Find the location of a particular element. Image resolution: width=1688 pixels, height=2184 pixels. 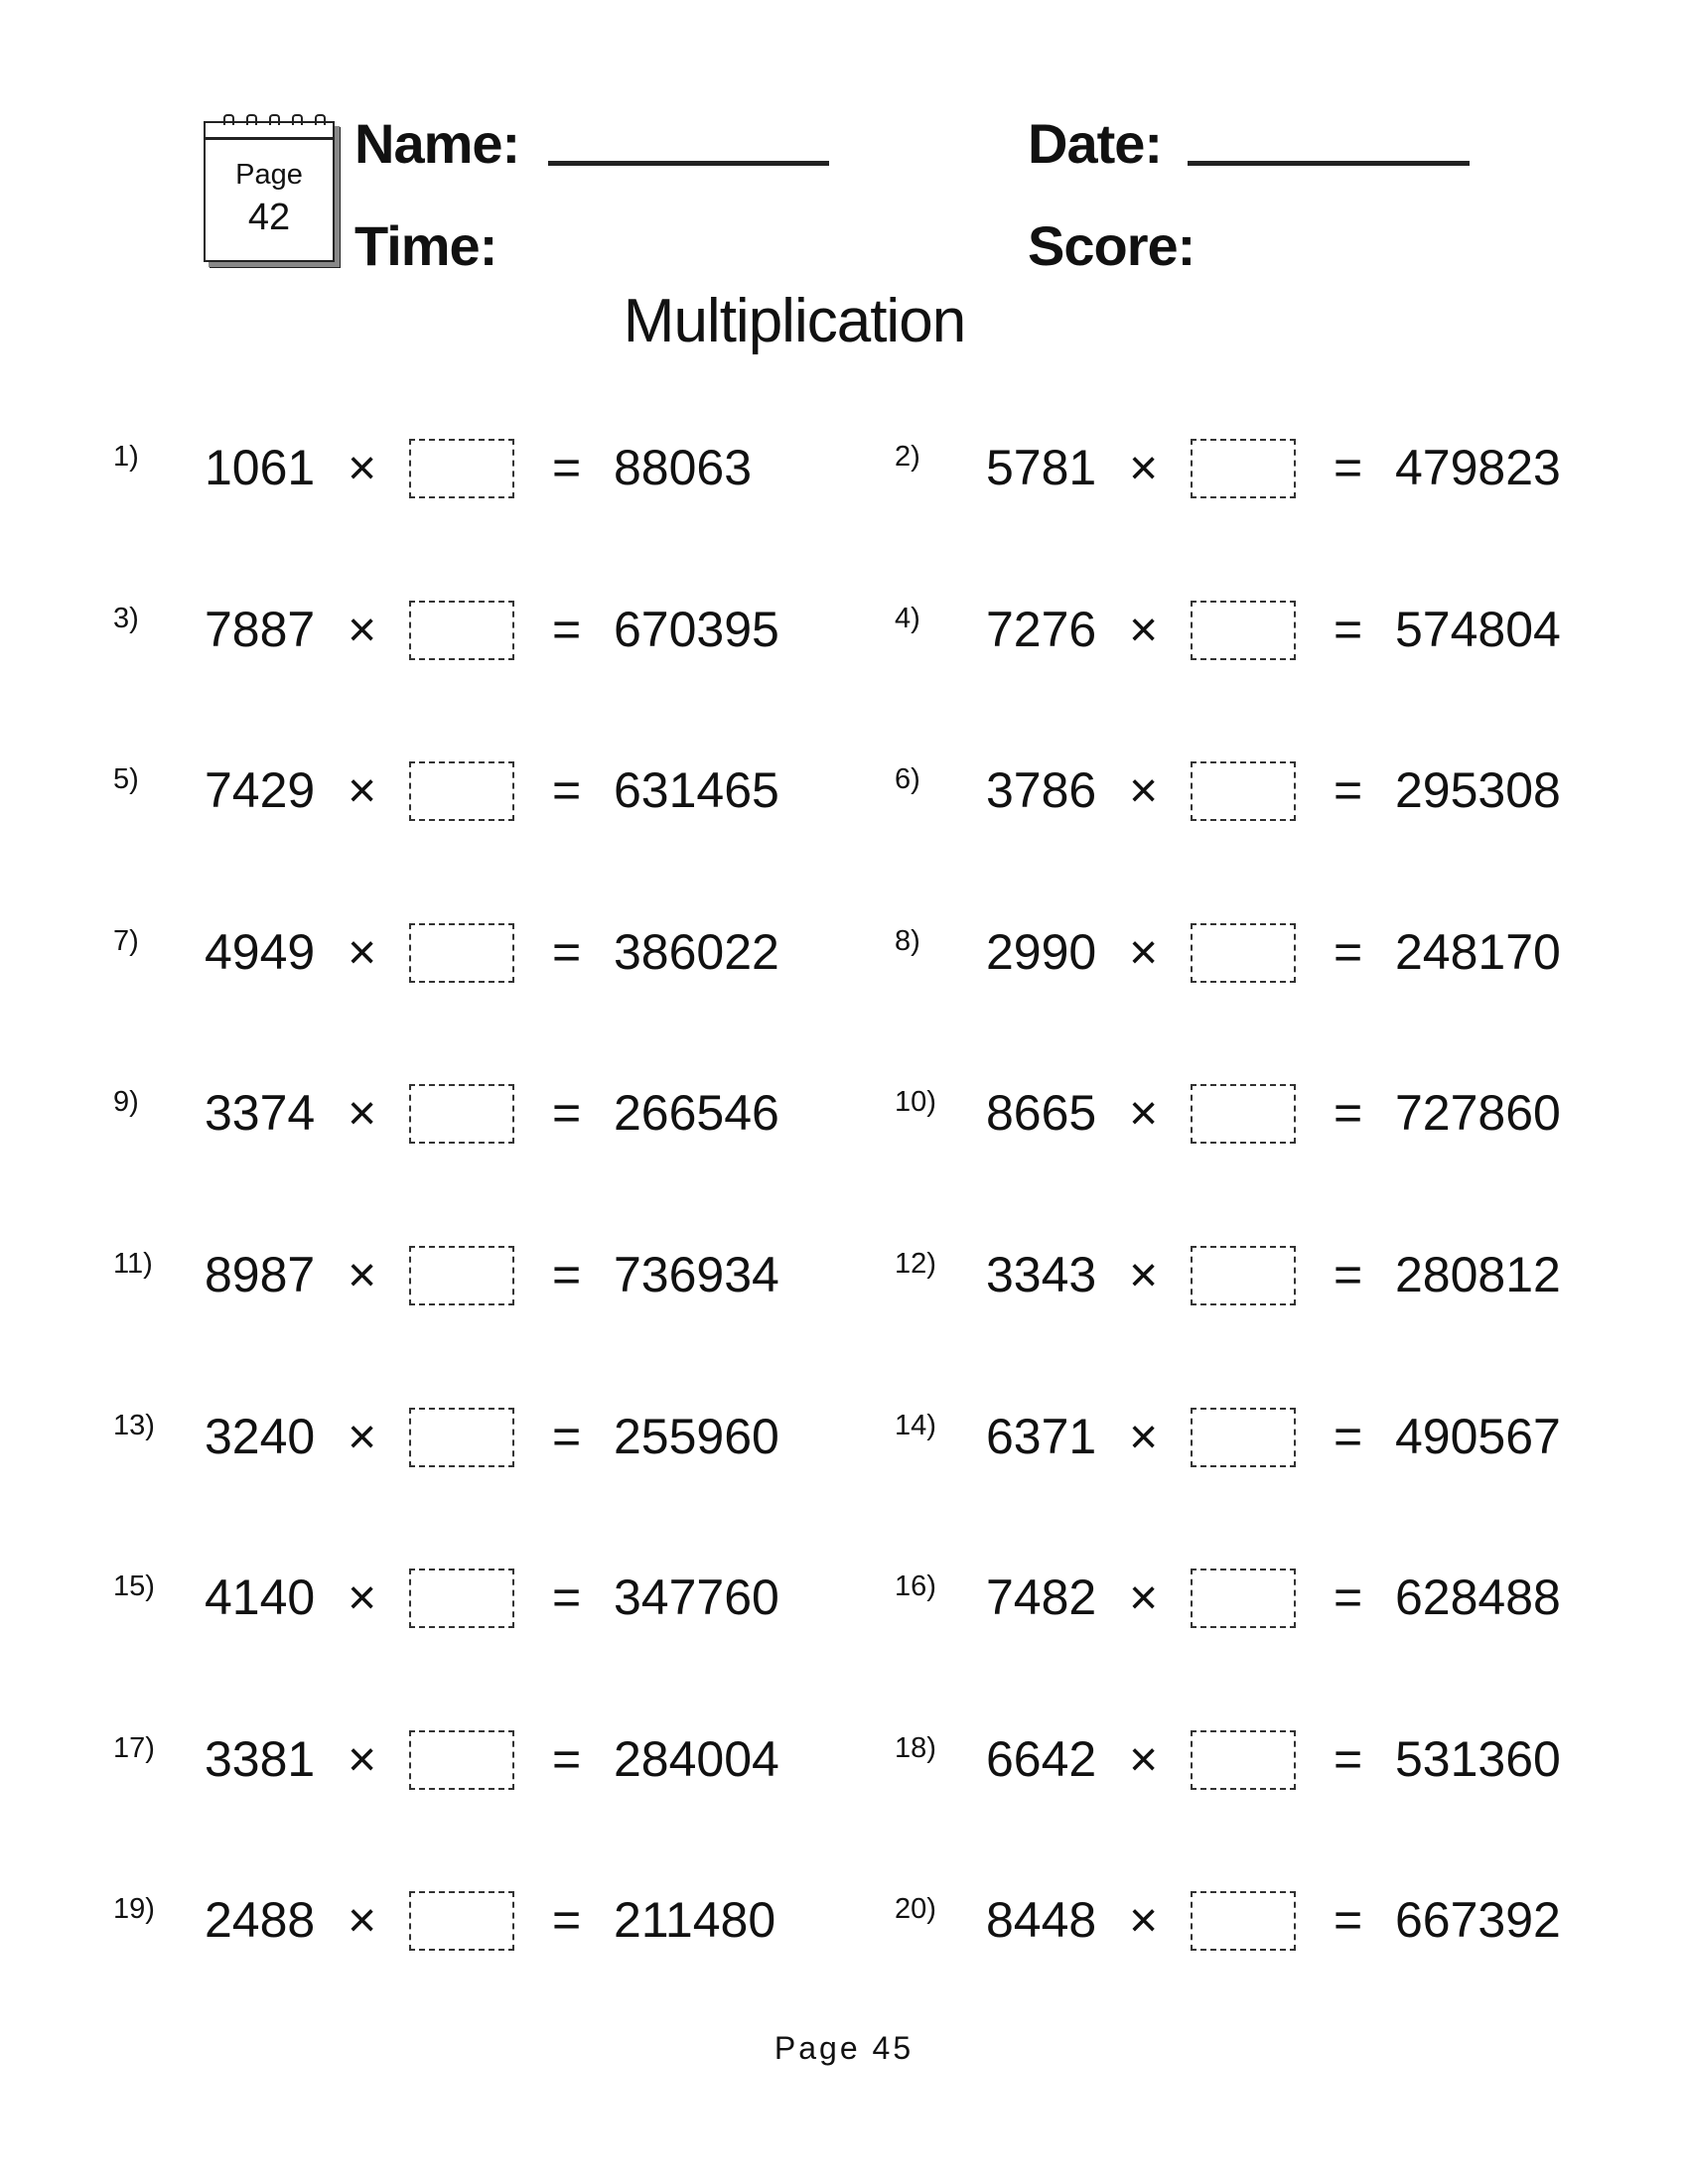

multiplicand: 8665 is located at coordinates (1041, 1113).